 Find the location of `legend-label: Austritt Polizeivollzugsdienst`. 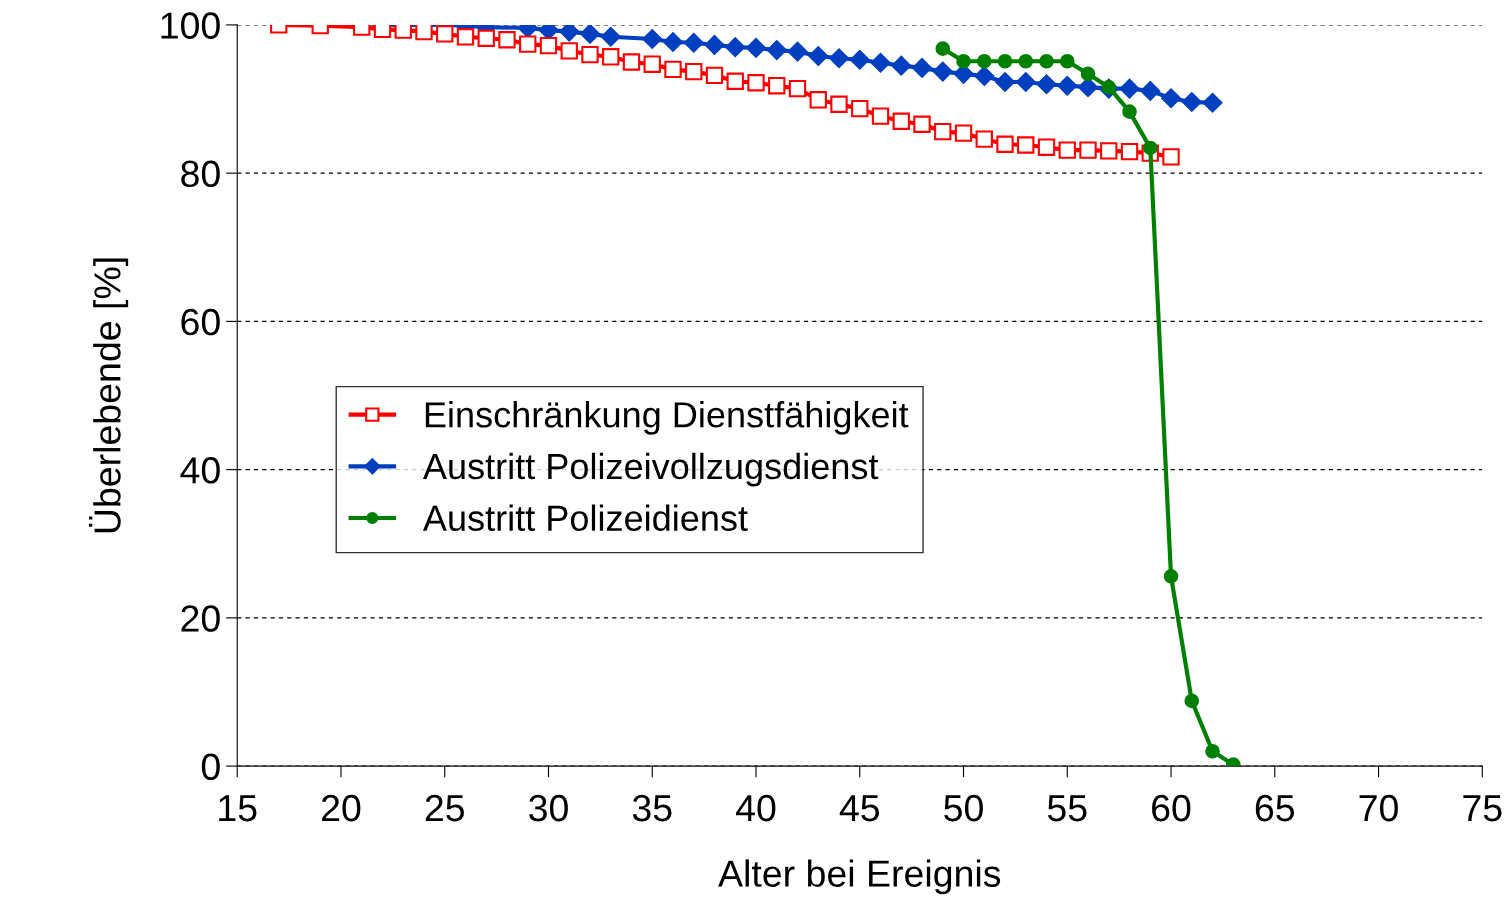

legend-label: Austritt Polizeivollzugsdienst is located at coordinates (650, 469).